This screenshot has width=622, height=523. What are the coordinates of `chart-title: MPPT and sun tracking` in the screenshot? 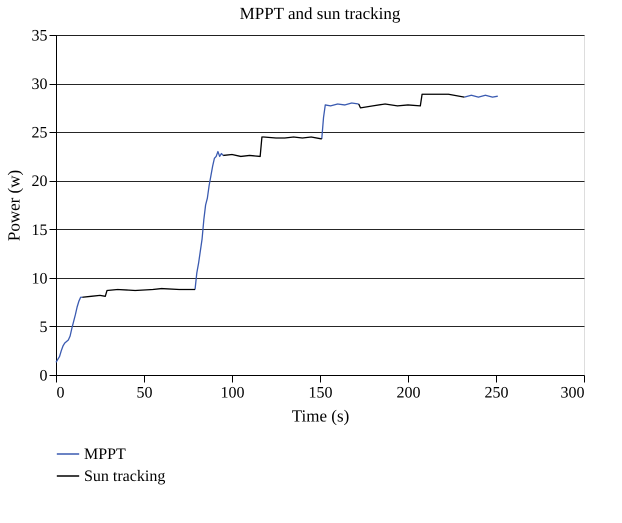 It's located at (320, 13).